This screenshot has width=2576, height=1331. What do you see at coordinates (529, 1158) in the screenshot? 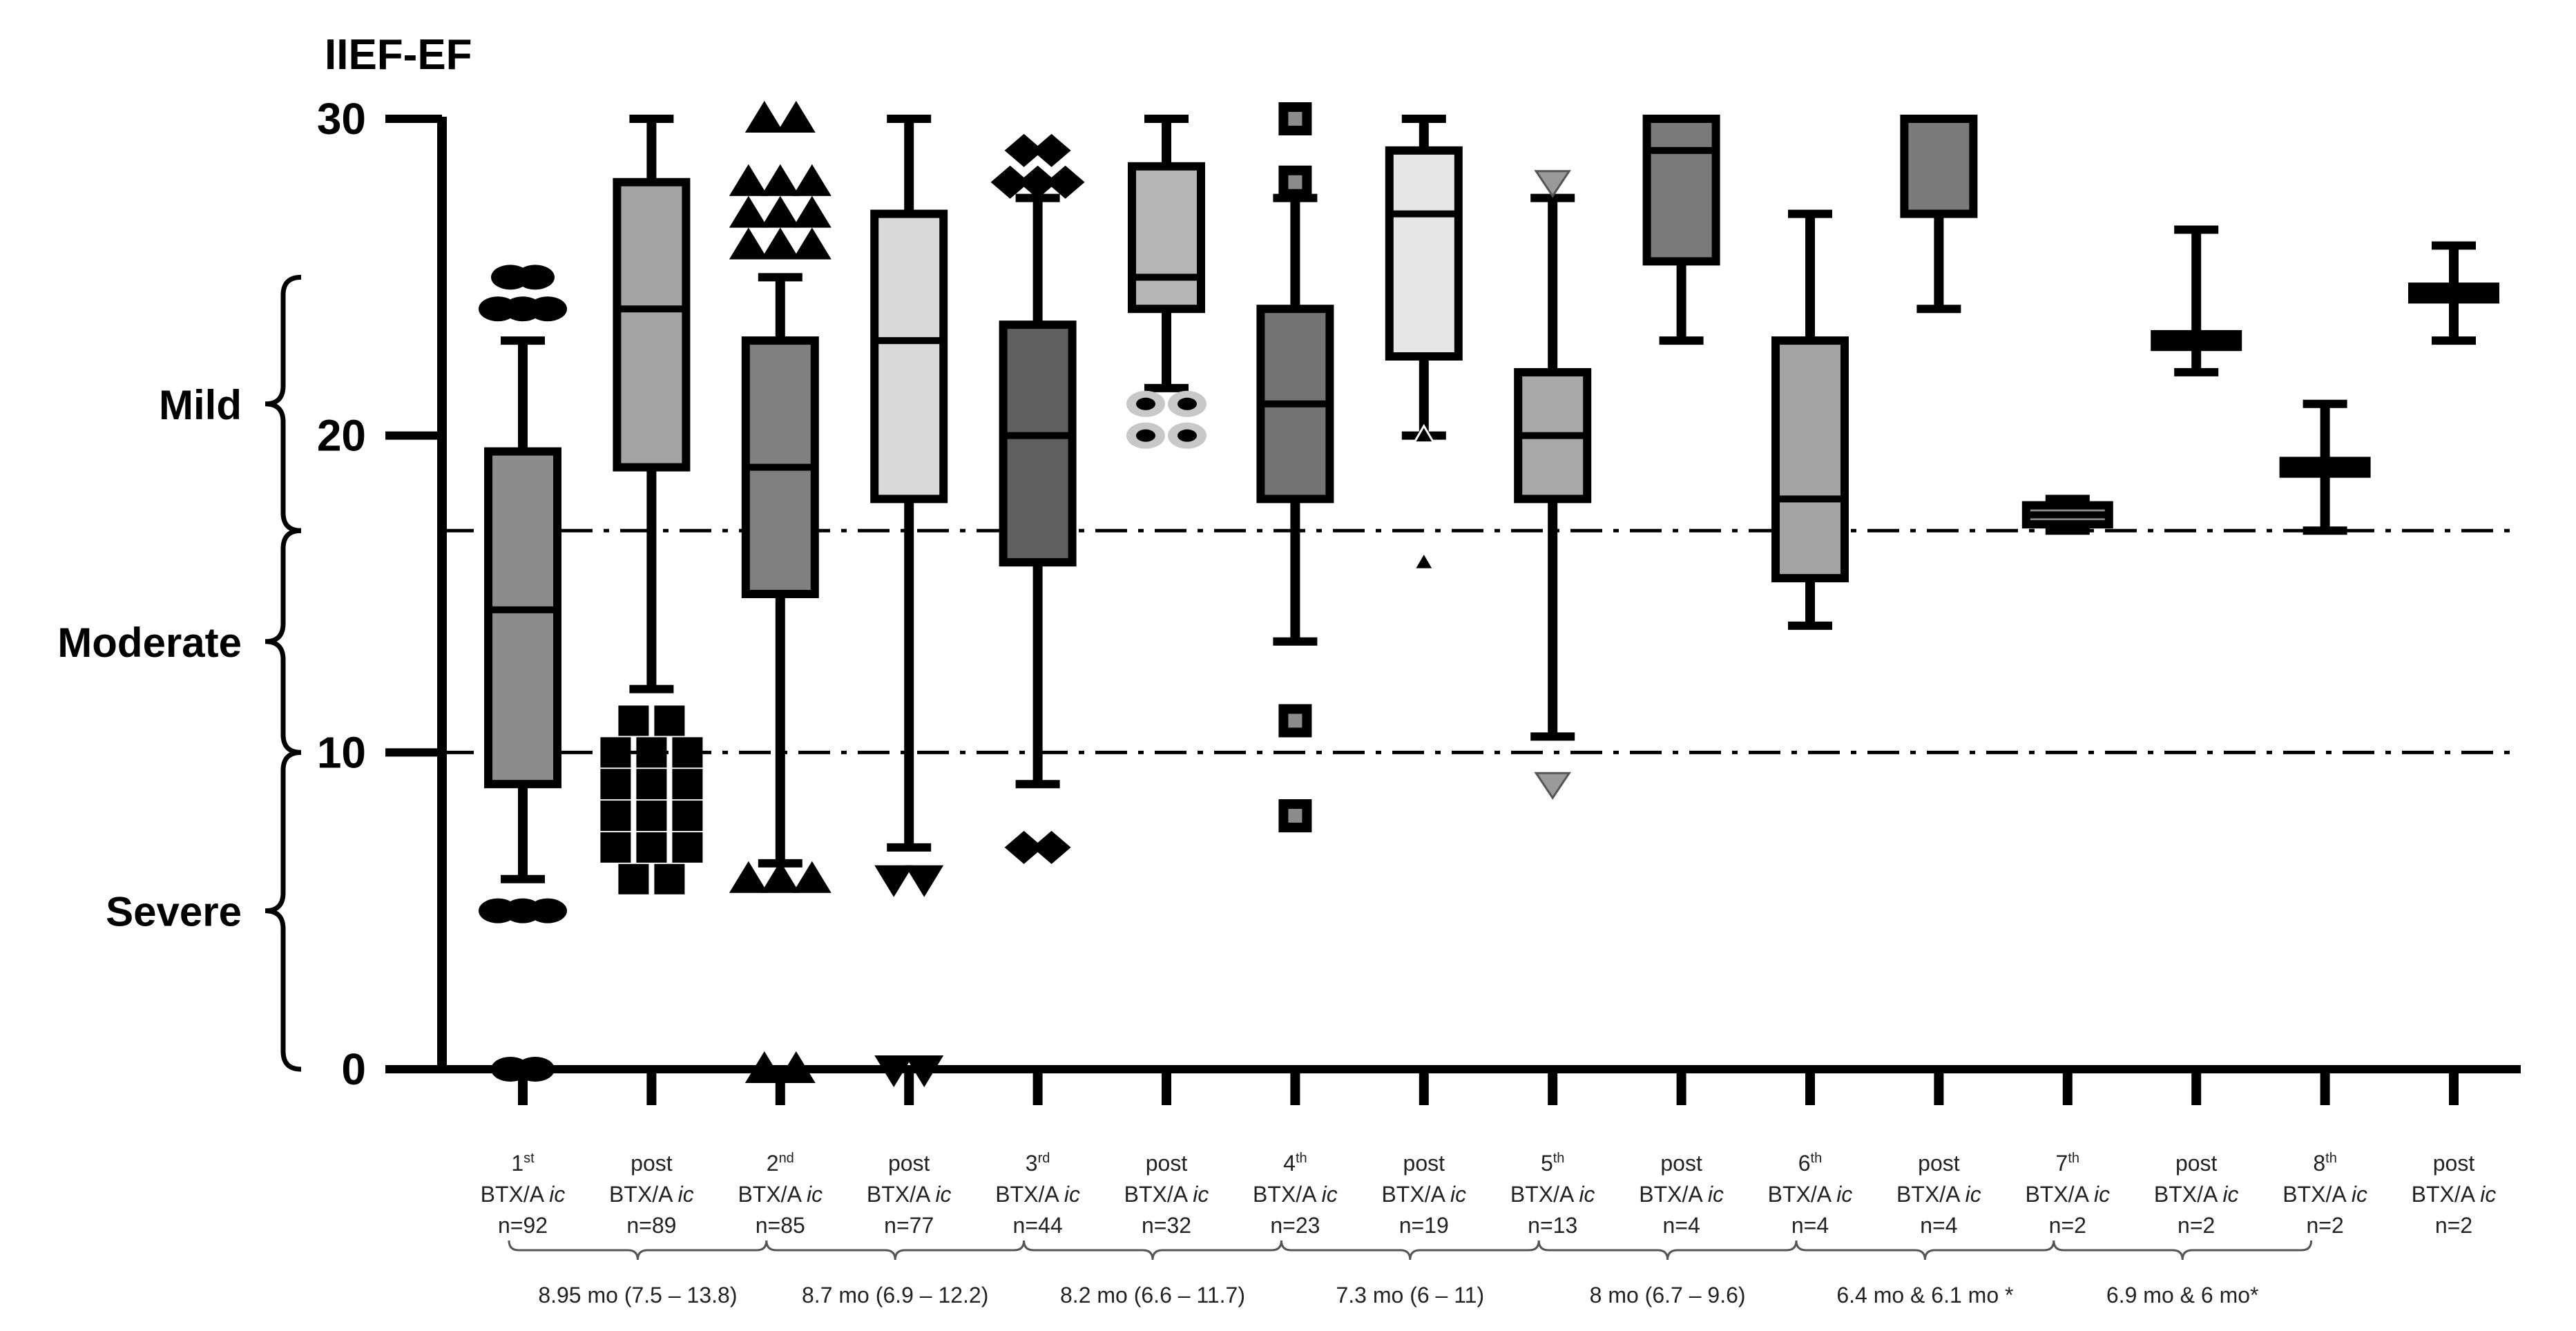
I see `x-label-ordinal-suffix: st` at bounding box center [529, 1158].